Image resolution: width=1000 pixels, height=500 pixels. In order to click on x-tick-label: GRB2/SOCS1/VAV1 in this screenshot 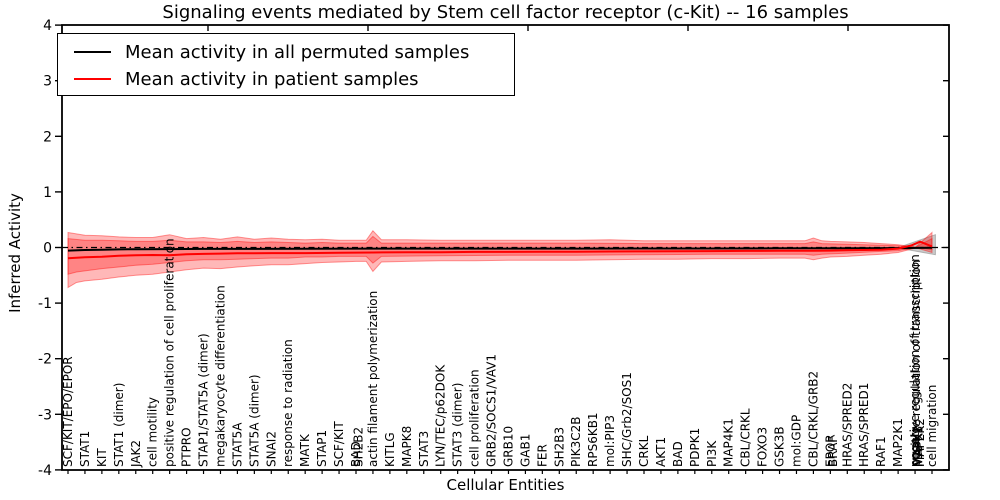, I will do `click(492, 410)`.